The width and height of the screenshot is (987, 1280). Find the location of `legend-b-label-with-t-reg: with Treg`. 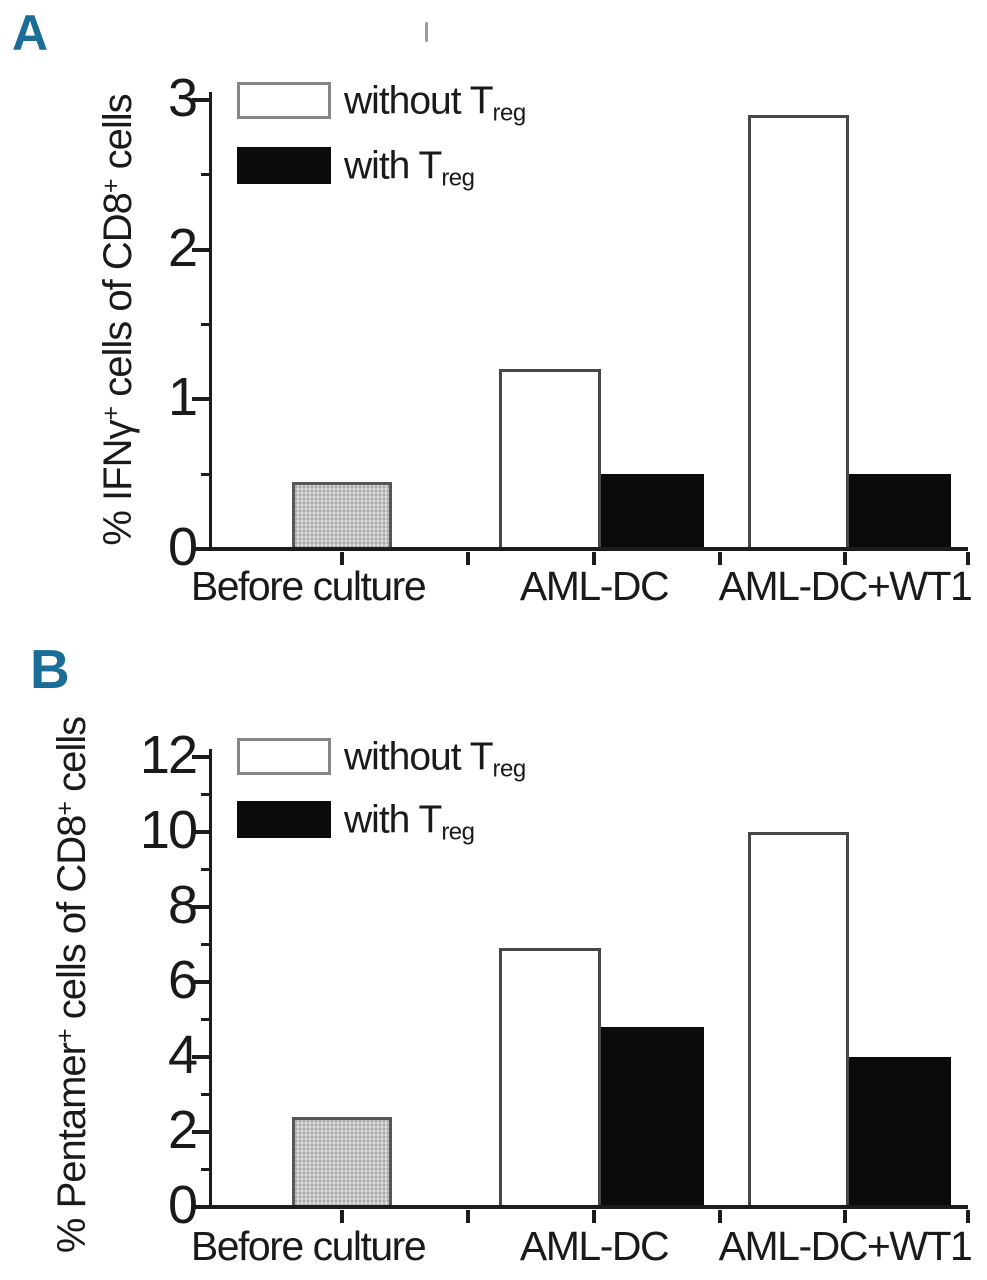

legend-b-label-with-t-reg: with Treg is located at coordinates (409, 821).